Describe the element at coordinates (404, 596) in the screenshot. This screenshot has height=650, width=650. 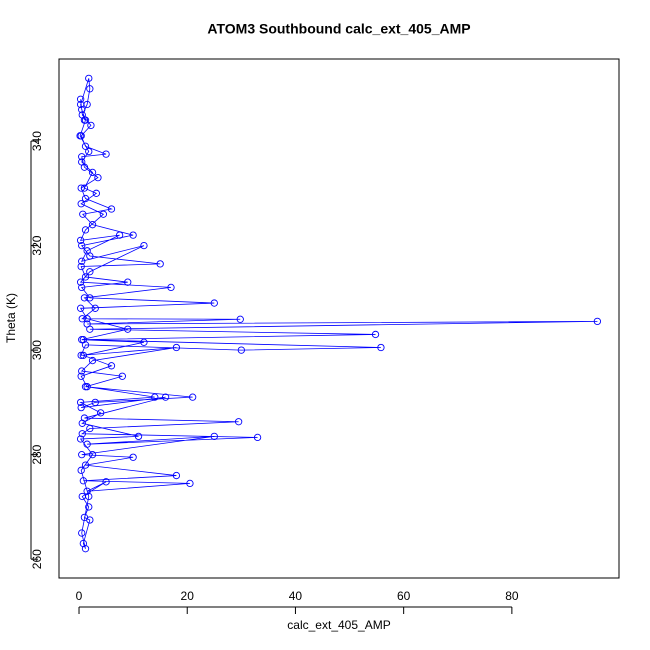
I see `x-tick-label: 60` at that location.